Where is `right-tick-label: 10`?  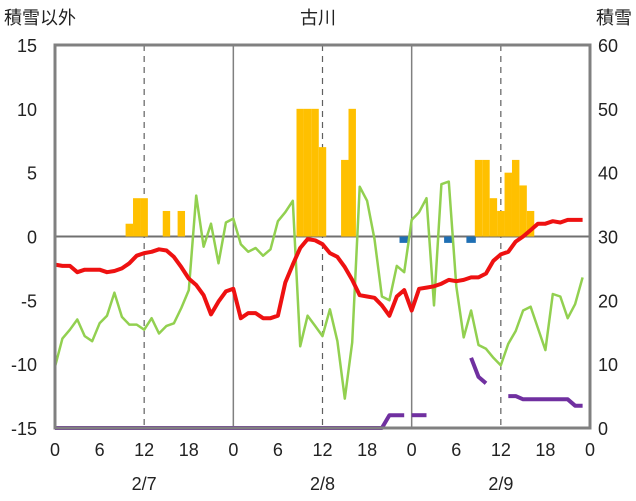 right-tick-label: 10 is located at coordinates (608, 365).